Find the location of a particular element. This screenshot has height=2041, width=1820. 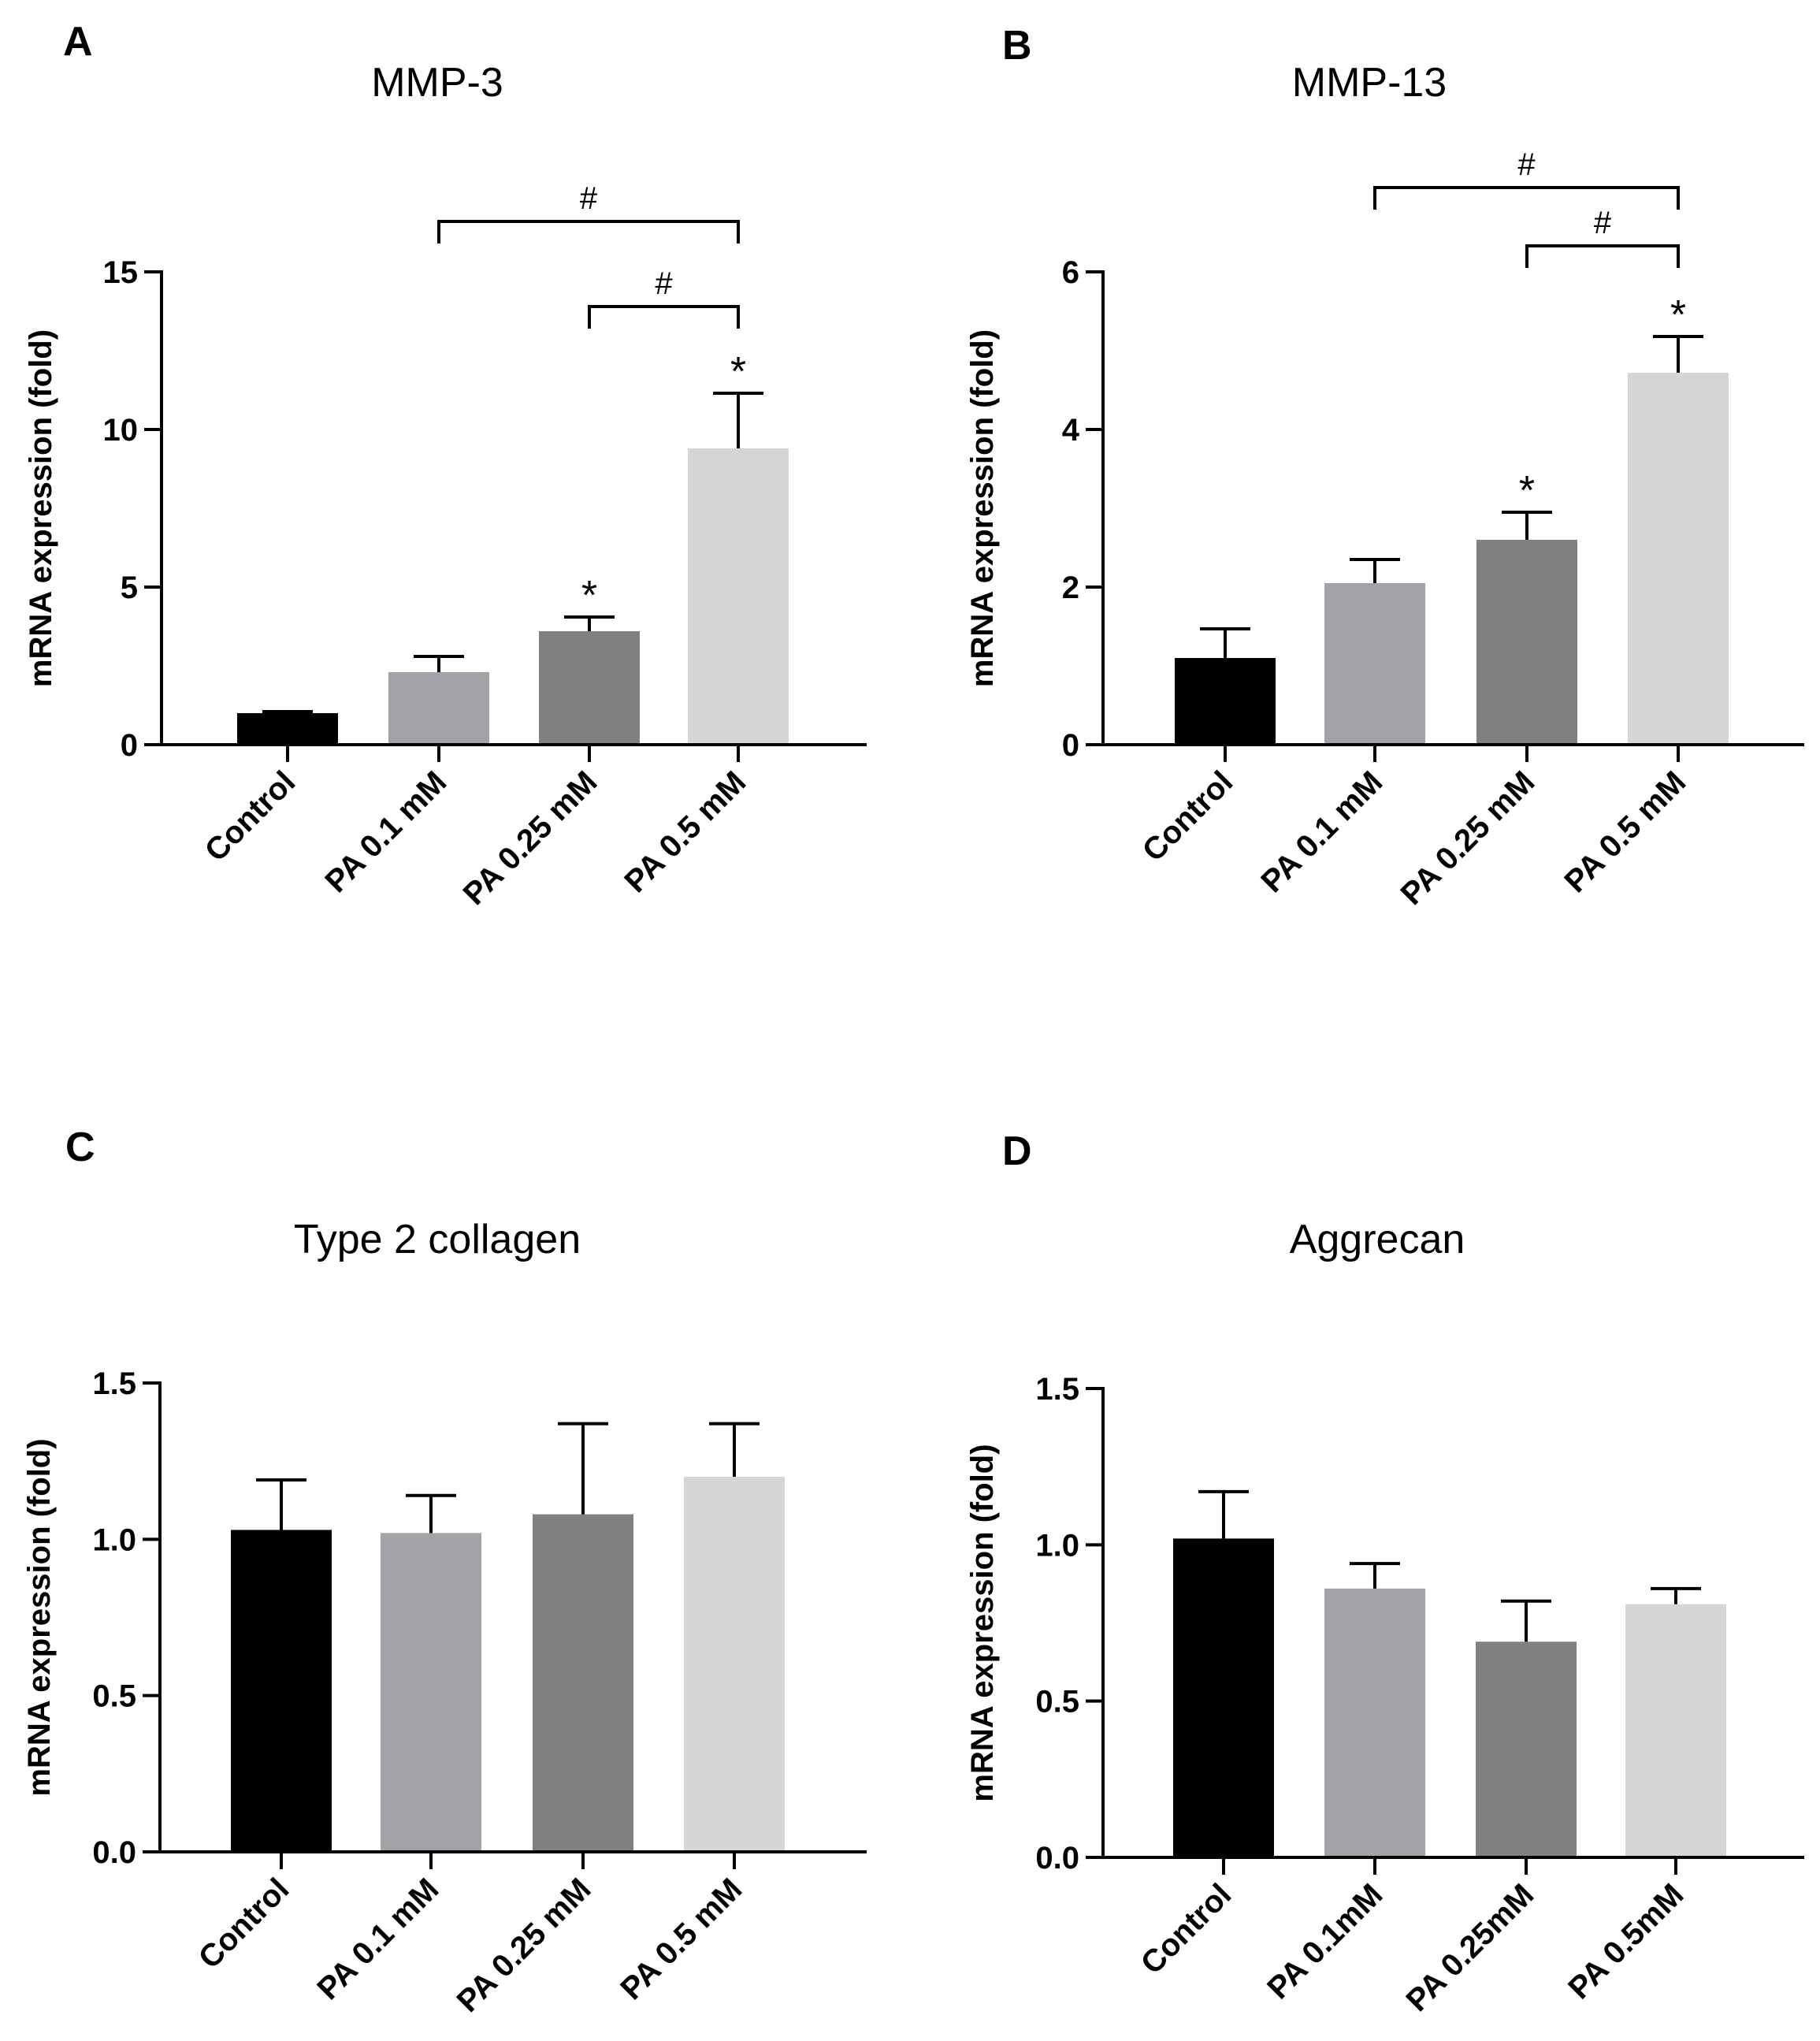

chart-title: MMP-13 is located at coordinates (1369, 83).